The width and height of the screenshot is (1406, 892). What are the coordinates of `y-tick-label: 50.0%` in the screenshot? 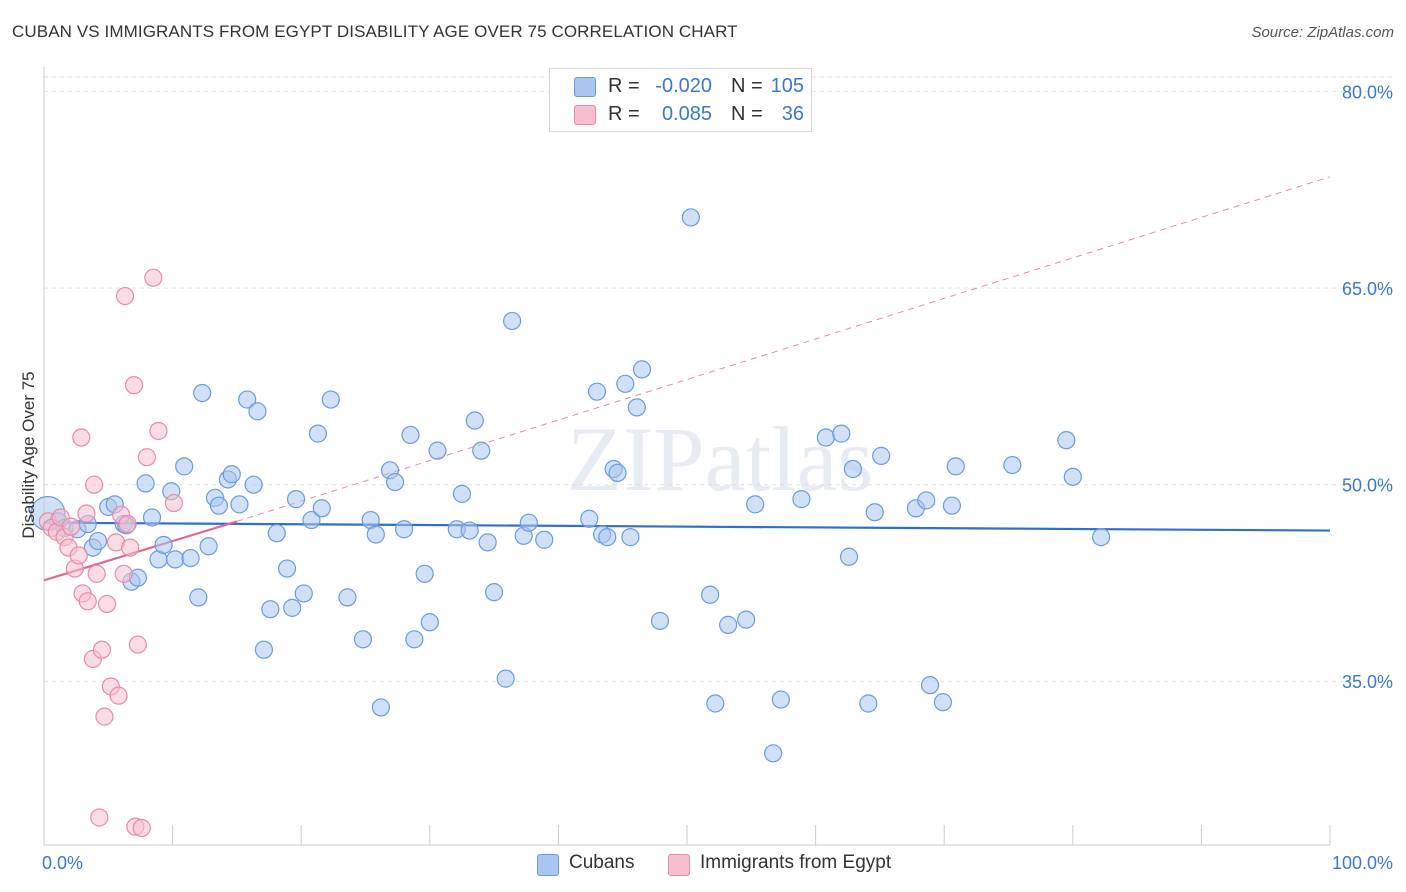 It's located at (1367, 486).